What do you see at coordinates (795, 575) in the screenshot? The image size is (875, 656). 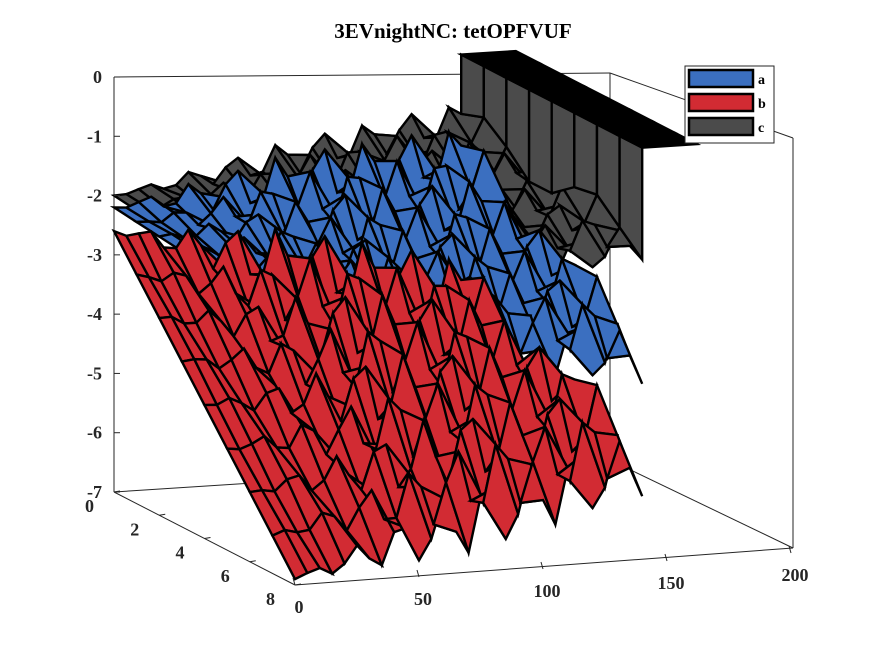 I see `x-tick-label: 200` at bounding box center [795, 575].